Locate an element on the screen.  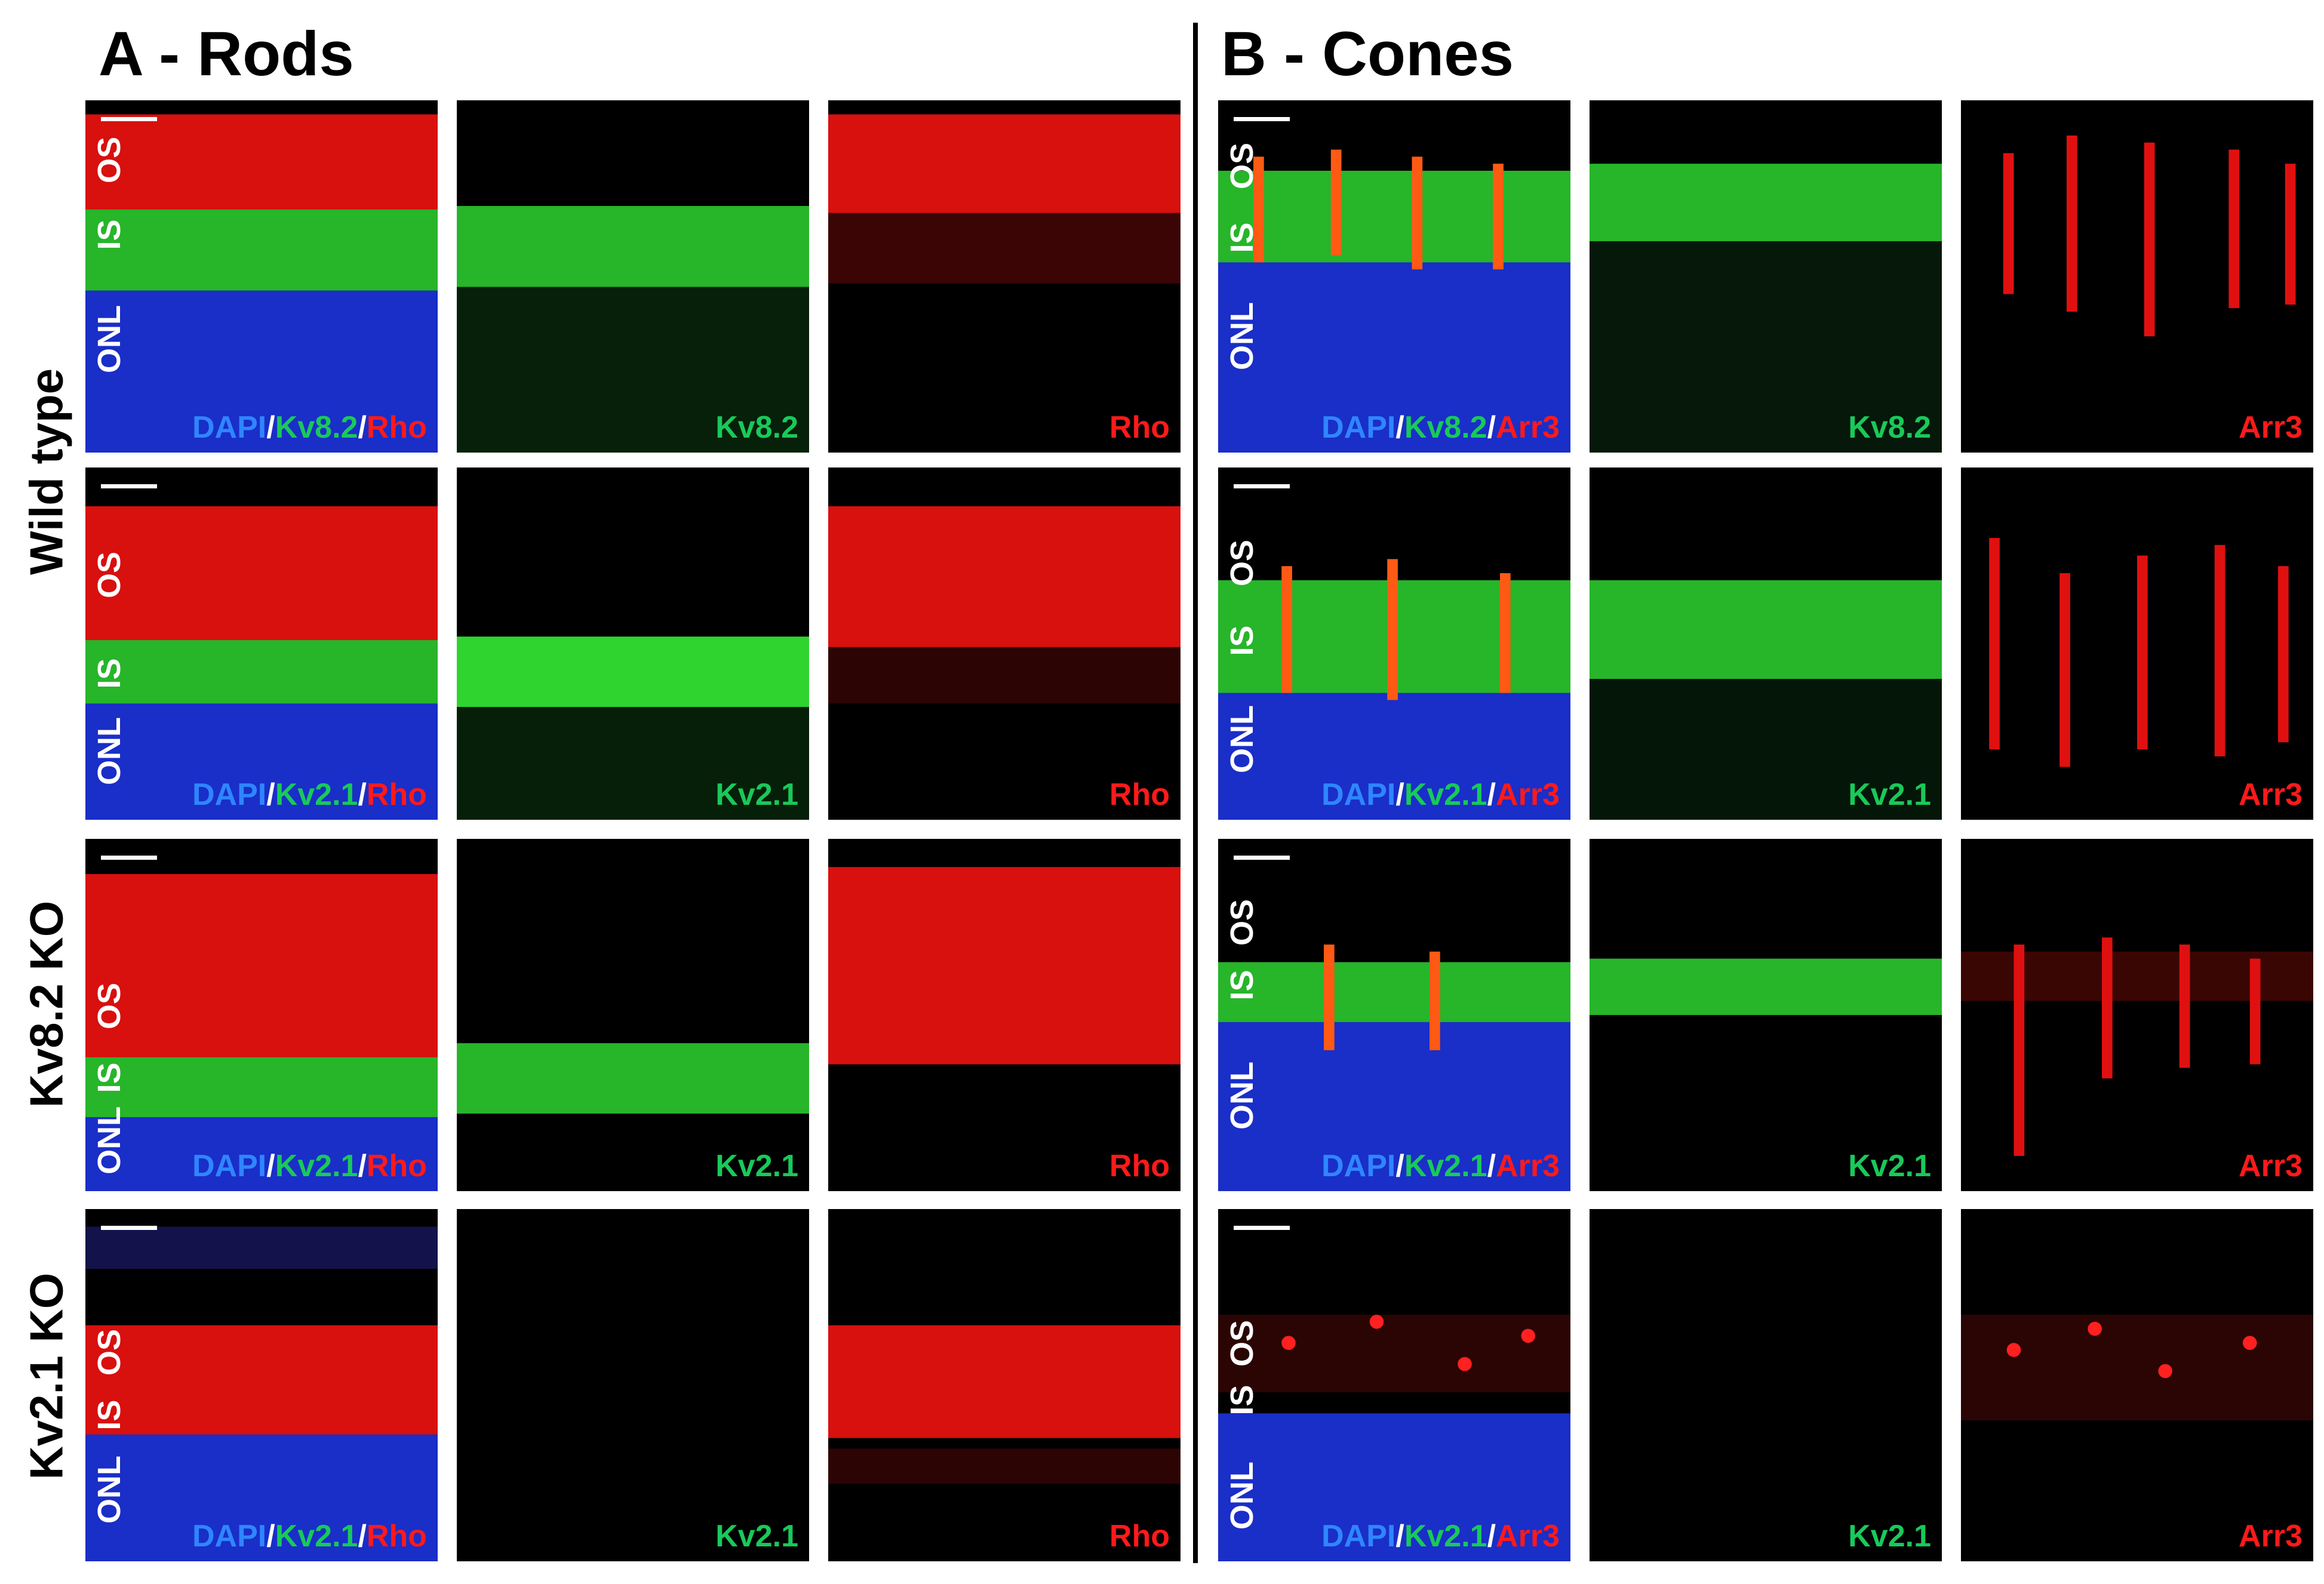
panel-cones-kv21ko-kv21: Kv2.1 is located at coordinates (1766, 1385).